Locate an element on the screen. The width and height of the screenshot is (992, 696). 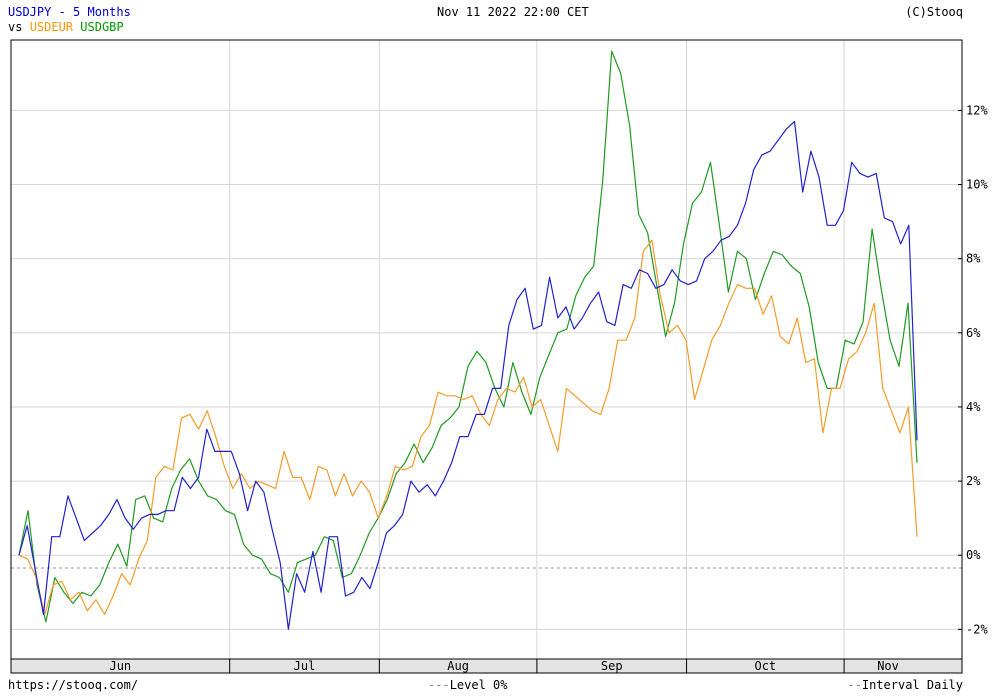
legend-usdeur: USDEUR is located at coordinates (51, 27).